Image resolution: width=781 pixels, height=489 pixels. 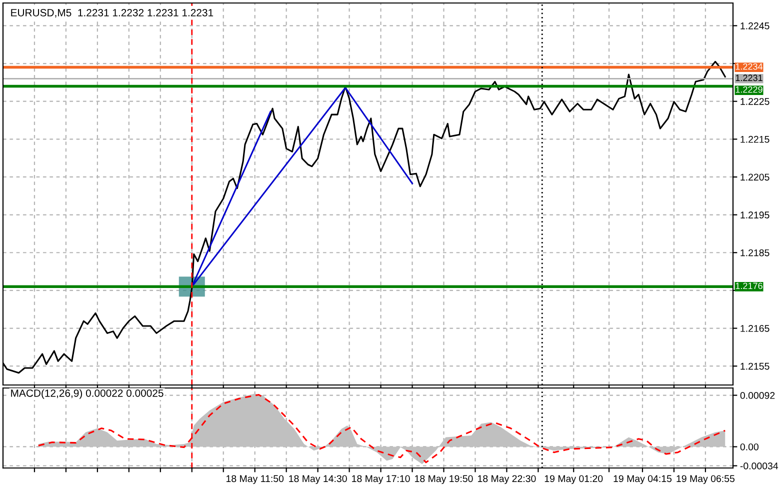 What do you see at coordinates (643, 479) in the screenshot?
I see `x-tick-label: 19 May 04:15` at bounding box center [643, 479].